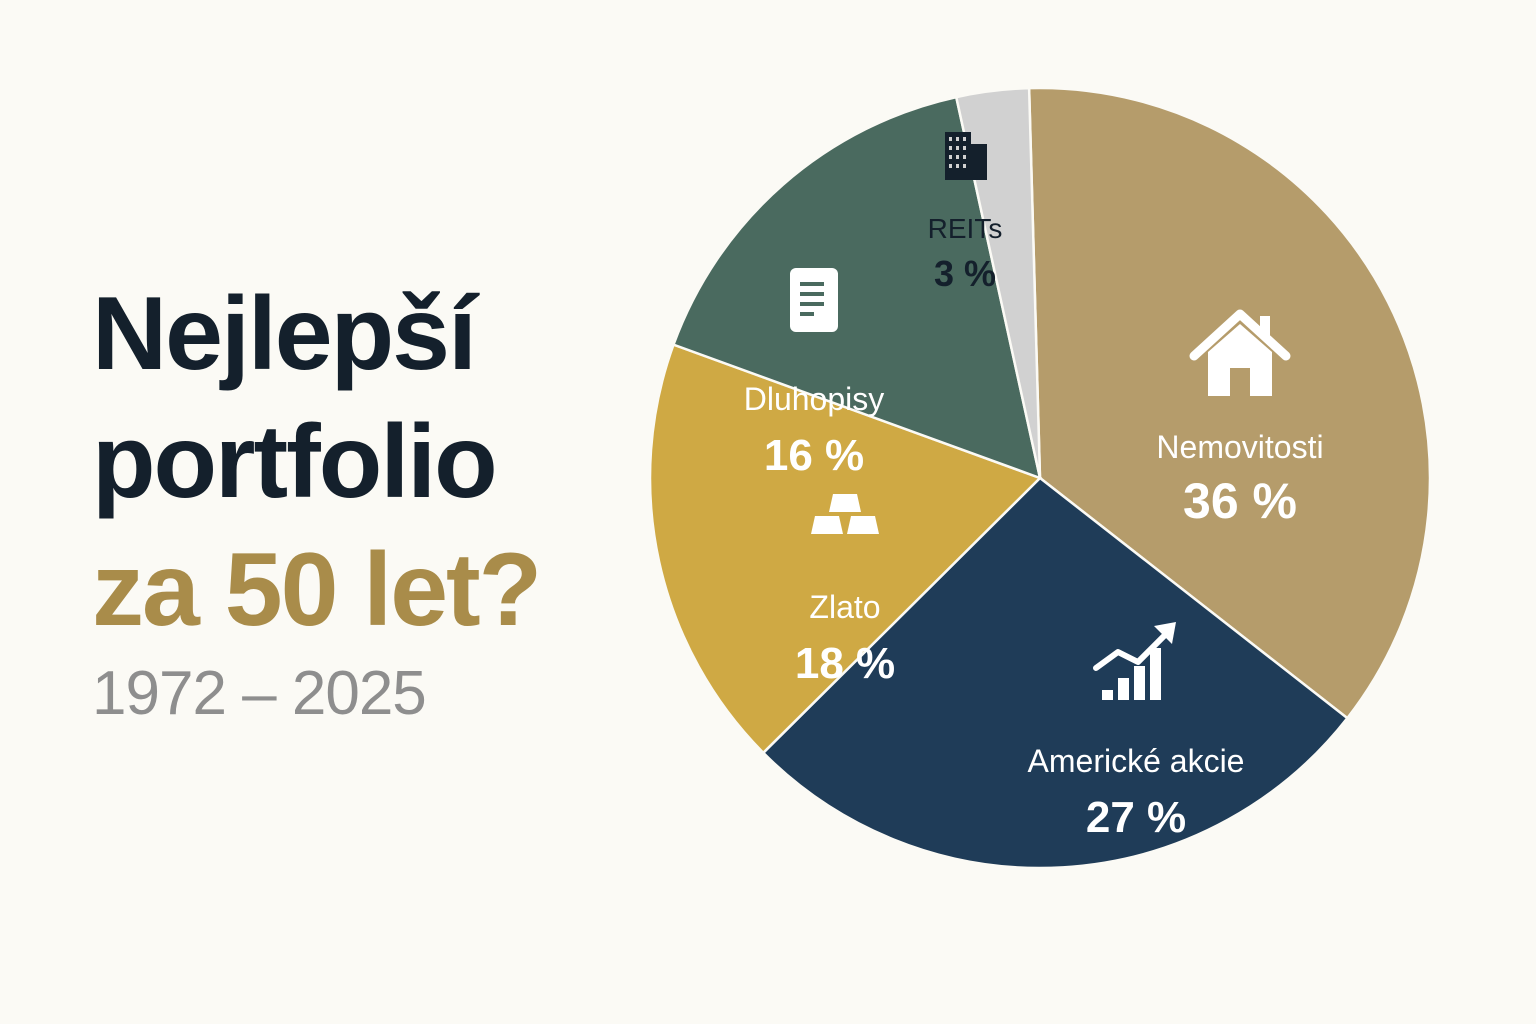 This screenshot has height=1024, width=1536. I want to click on title-line-2: portfolio, so click(295, 462).